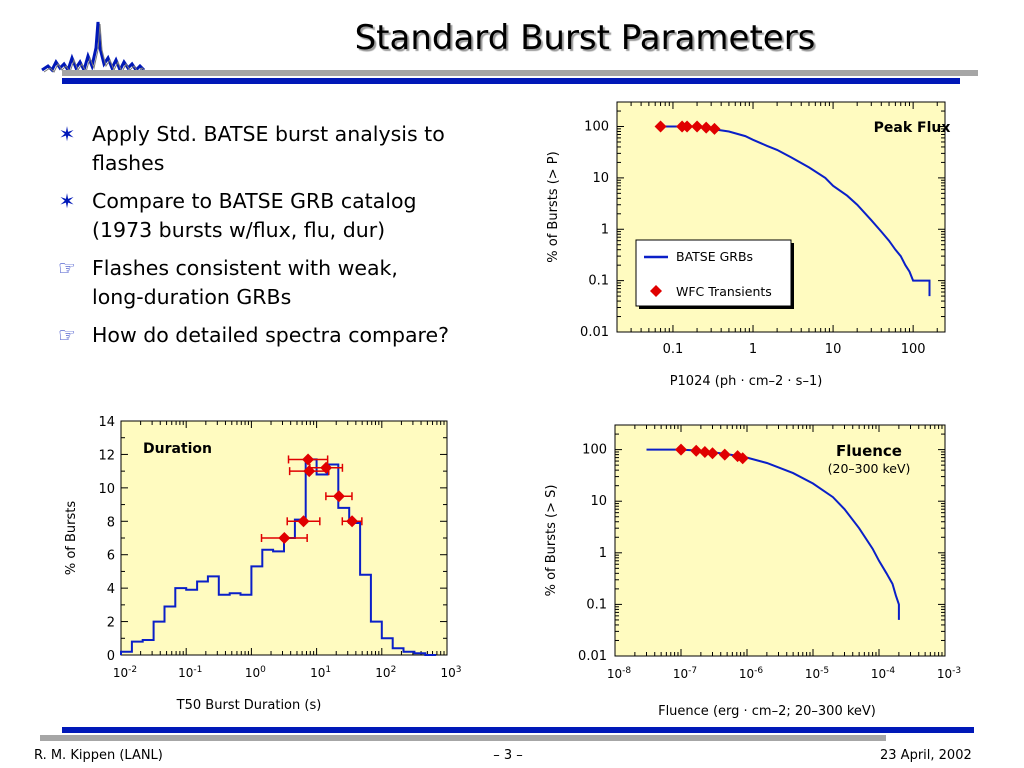 The height and width of the screenshot is (768, 1024). Describe the element at coordinates (450, 672) in the screenshot. I see `x-tick-label: 10³` at that location.